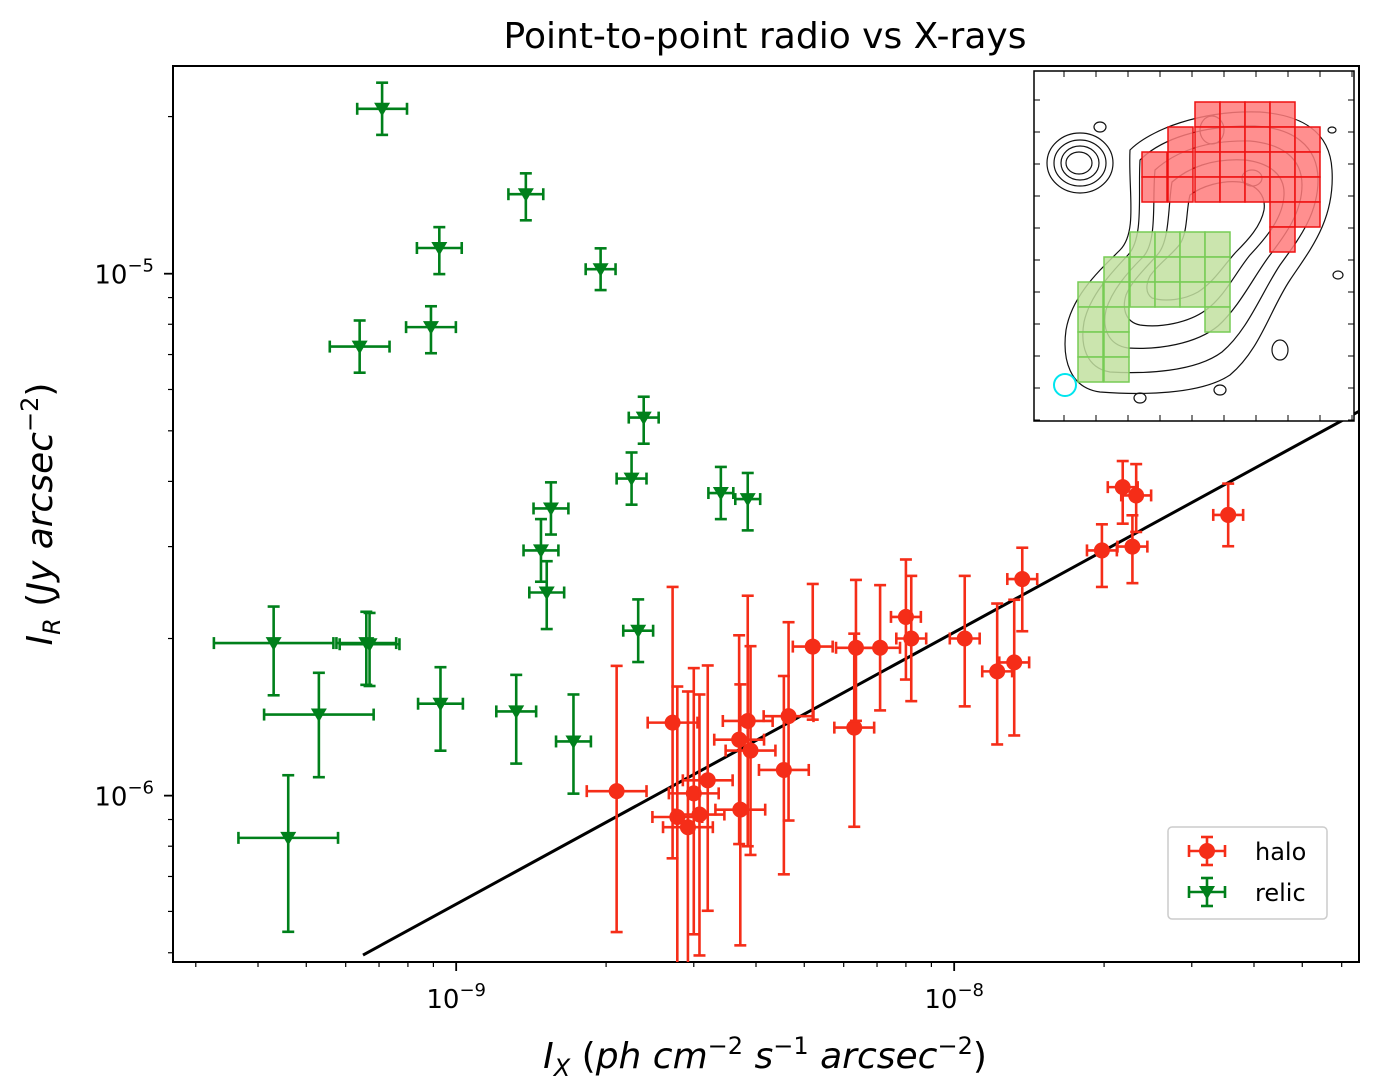  I want to click on inset-ticks, so click(1194, 246).